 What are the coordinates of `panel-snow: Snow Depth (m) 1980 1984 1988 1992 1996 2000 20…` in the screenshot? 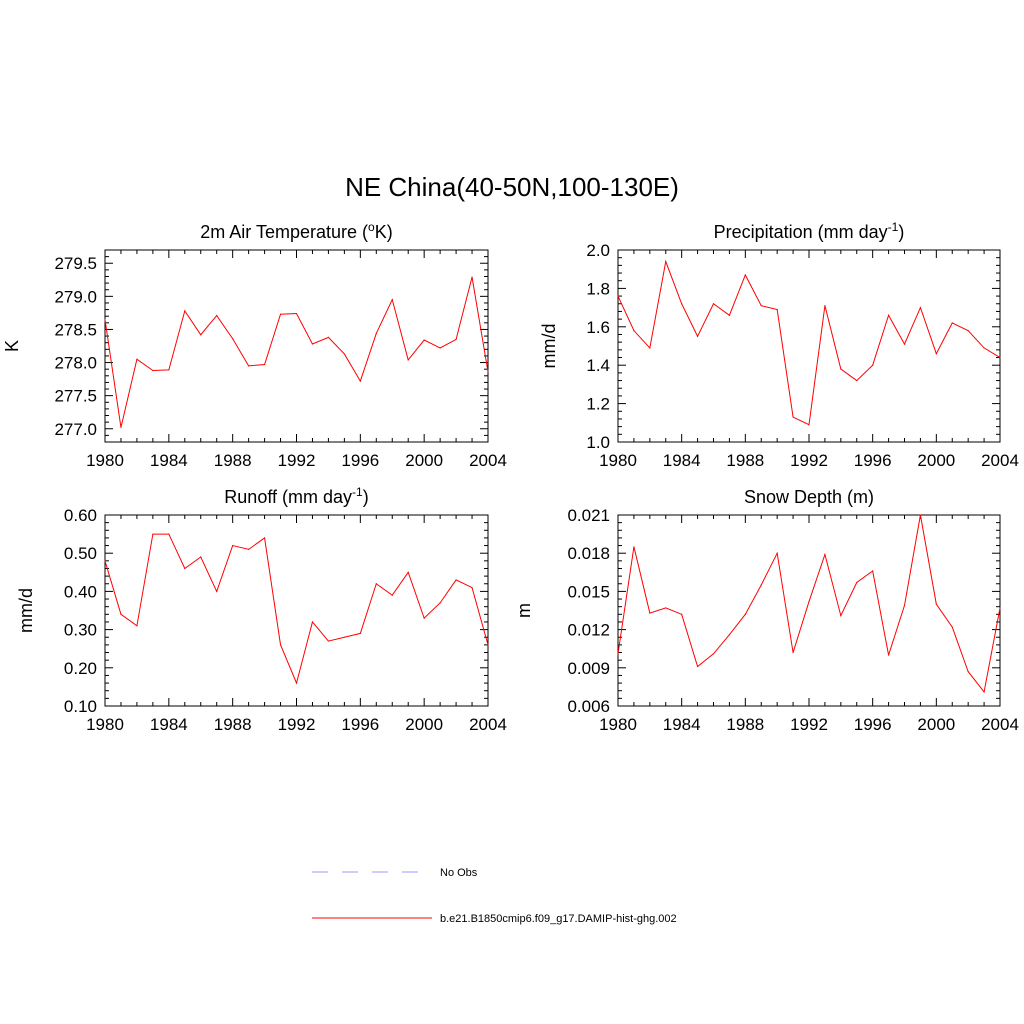 It's located at (766, 610).